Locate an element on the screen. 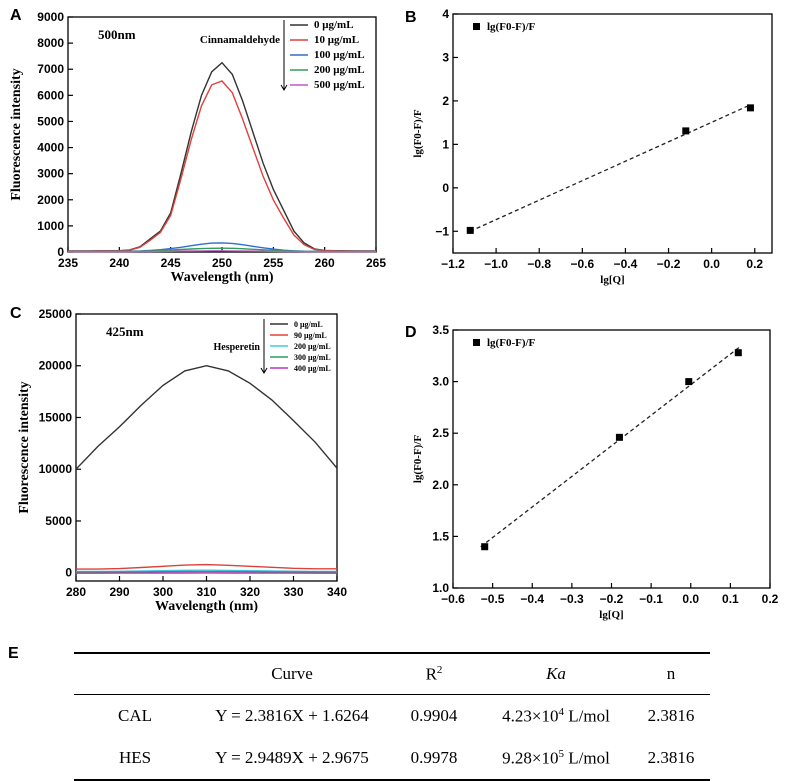  legend: lg(F0-F)/F is located at coordinates (504, 27).